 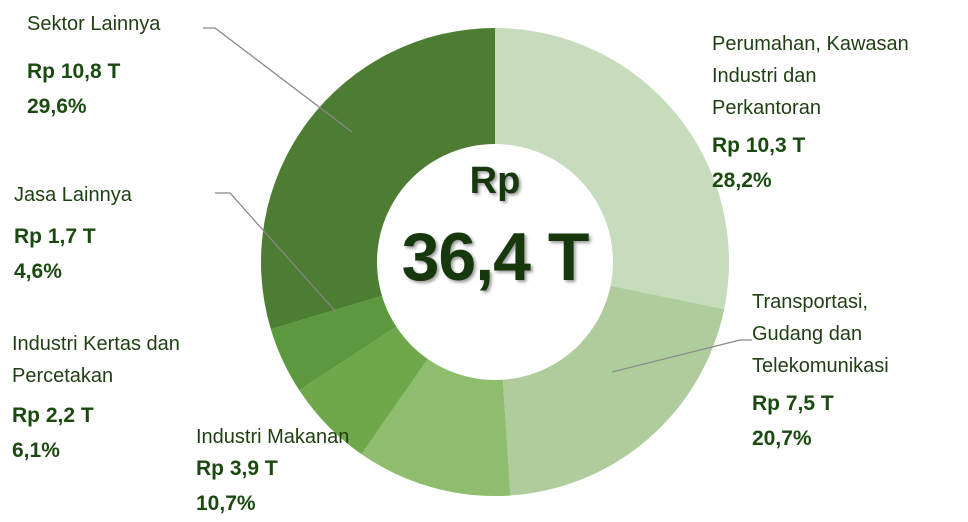 What do you see at coordinates (55, 236) in the screenshot?
I see `amount-label: Rp 1,7 T` at bounding box center [55, 236].